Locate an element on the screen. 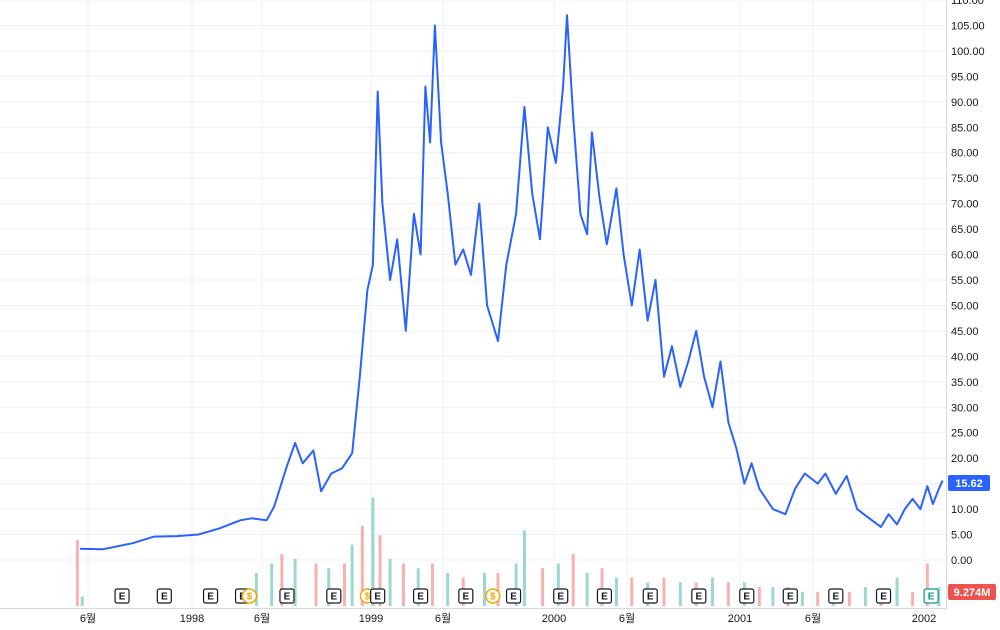  last-volume-badge: 9.274M is located at coordinates (972, 592).